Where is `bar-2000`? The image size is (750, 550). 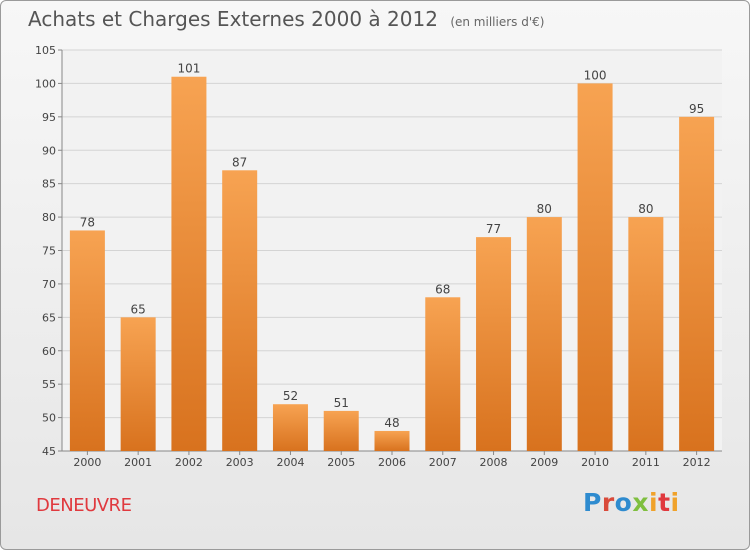
bar-2000 is located at coordinates (87, 340).